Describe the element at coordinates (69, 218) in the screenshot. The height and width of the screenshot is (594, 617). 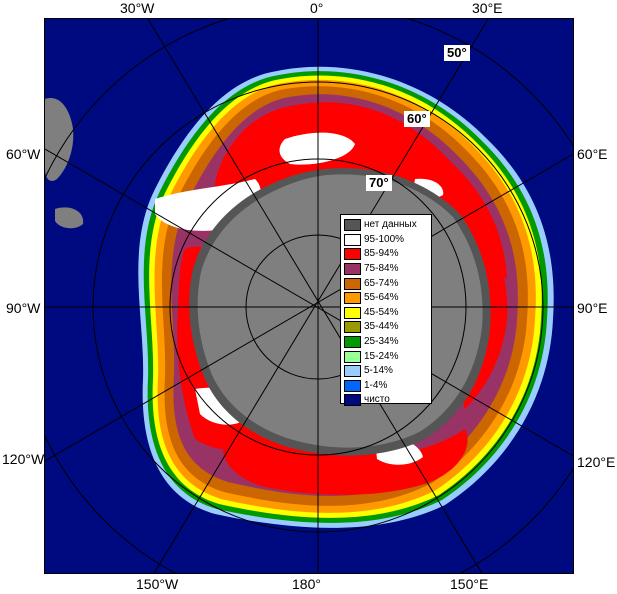
I see `island-land` at that location.